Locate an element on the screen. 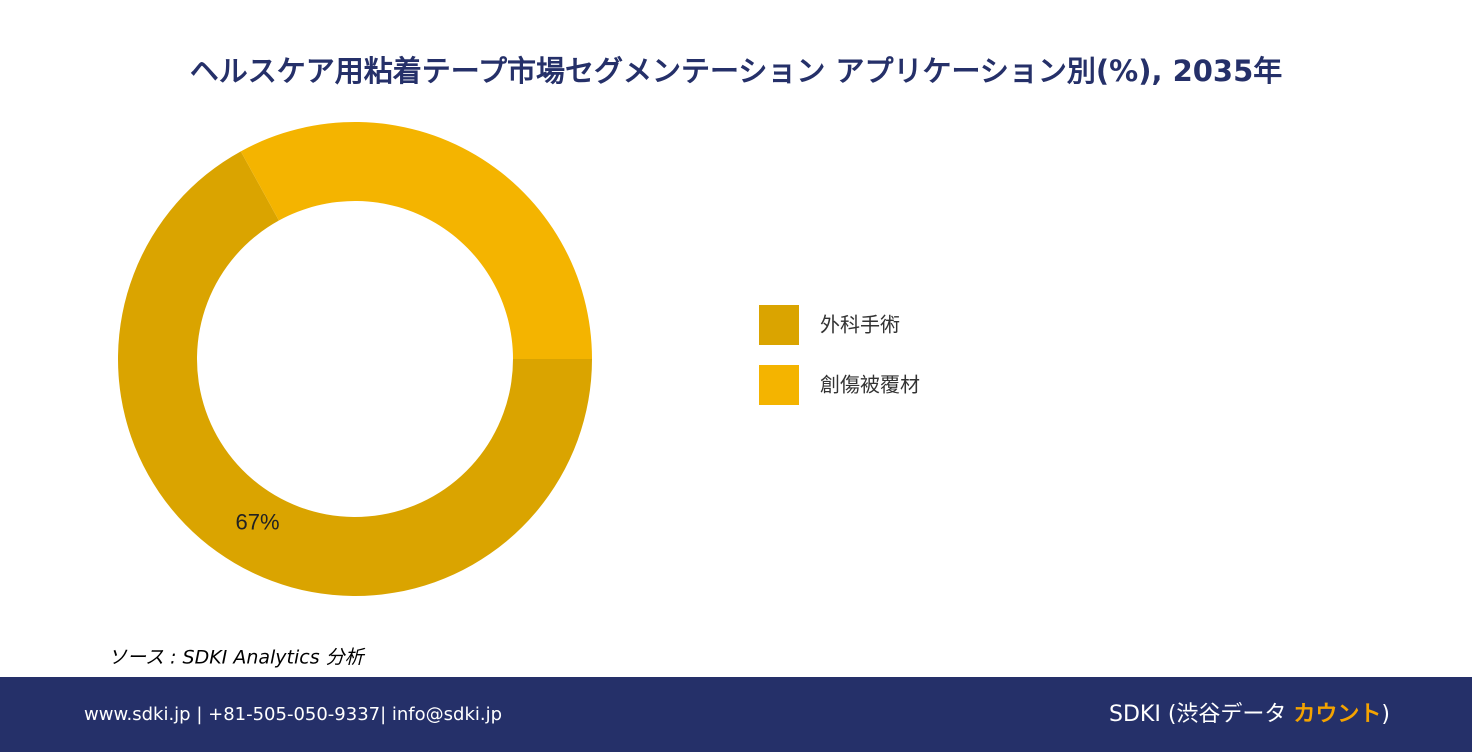  donut-segment is located at coordinates (416, 241).